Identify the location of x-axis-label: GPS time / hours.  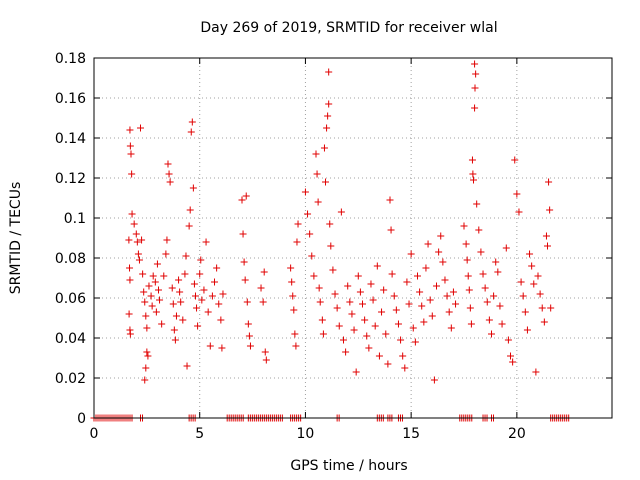
(348, 466).